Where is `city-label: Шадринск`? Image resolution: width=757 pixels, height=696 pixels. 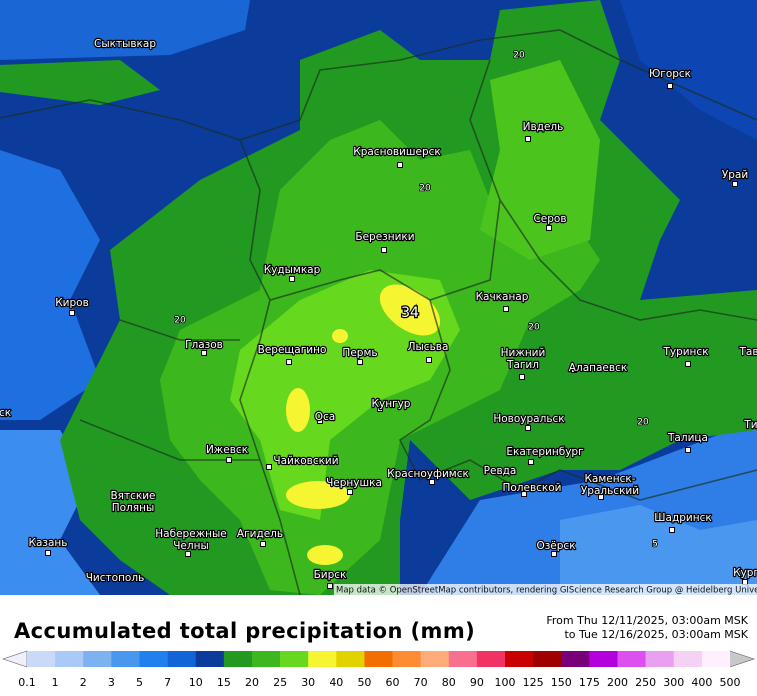 city-label: Шадринск is located at coordinates (682, 518).